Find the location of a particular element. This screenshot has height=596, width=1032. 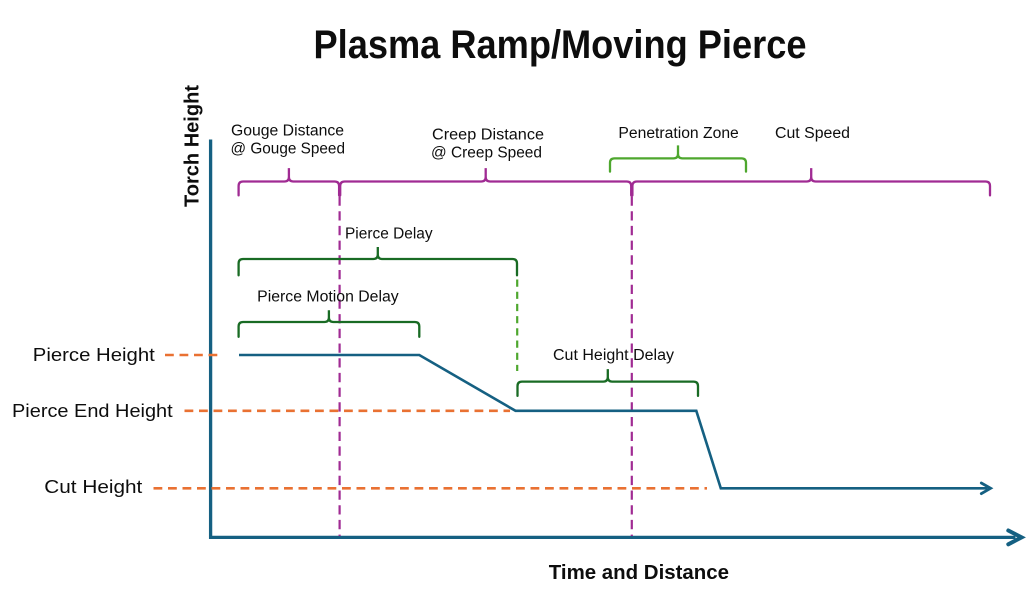

svg-text: Penetration Zone is located at coordinates (678, 133).